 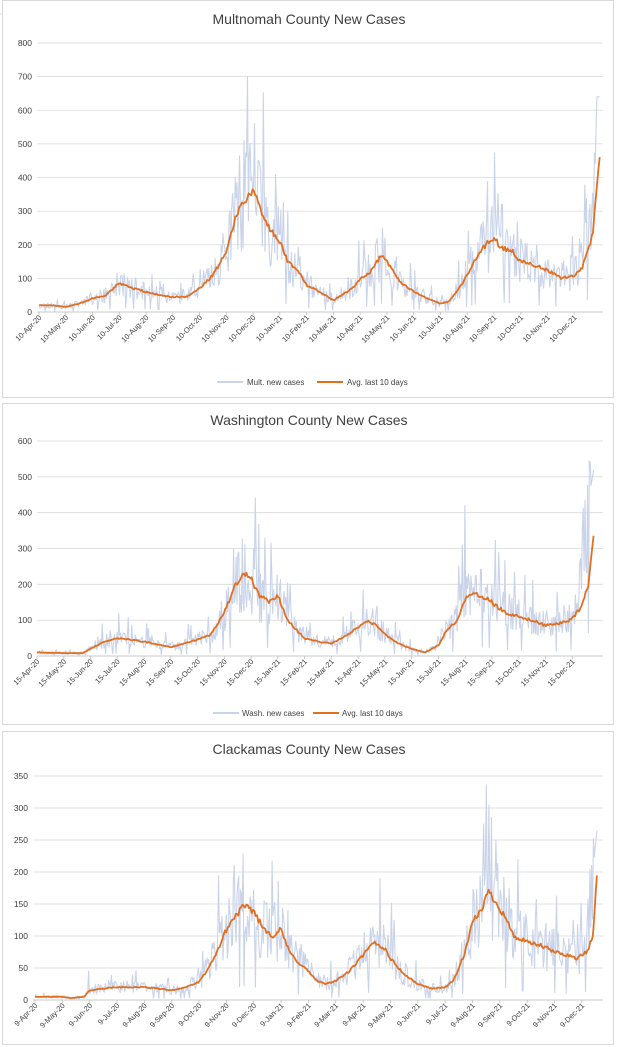 I want to click on x-tick-label: 10-May-20, so click(x=54, y=329).